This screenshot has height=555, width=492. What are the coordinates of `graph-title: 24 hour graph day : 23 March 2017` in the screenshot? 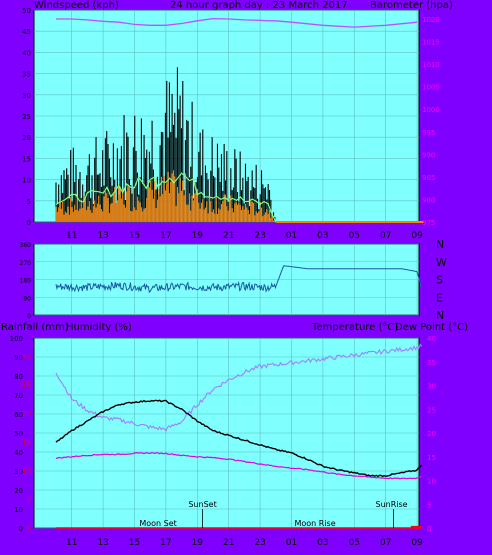 It's located at (259, 5).